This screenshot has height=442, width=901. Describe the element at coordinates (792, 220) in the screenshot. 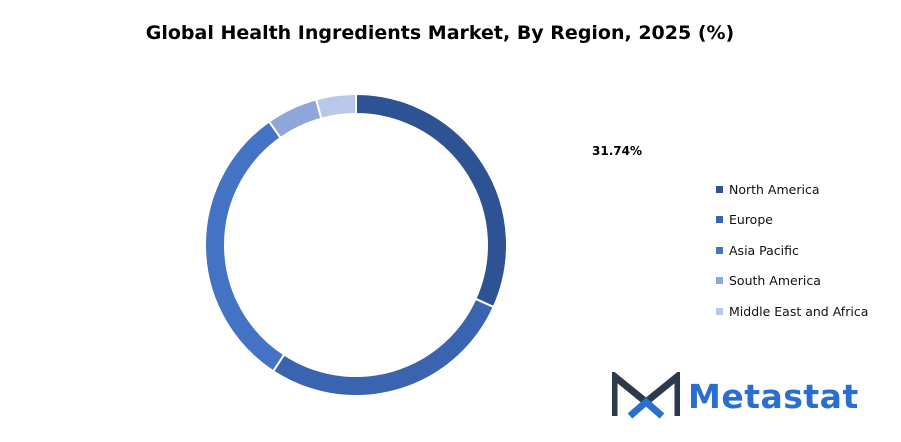

I see `legend-item-europe: Europe` at that location.